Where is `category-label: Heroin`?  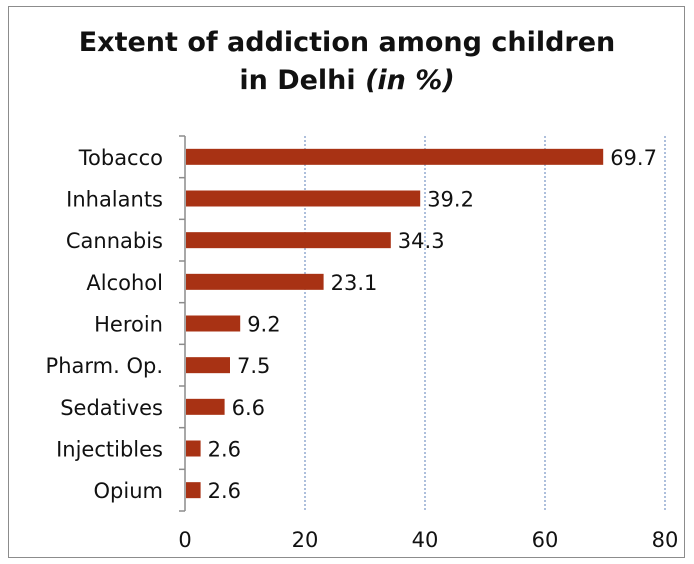
category-label: Heroin is located at coordinates (128, 325).